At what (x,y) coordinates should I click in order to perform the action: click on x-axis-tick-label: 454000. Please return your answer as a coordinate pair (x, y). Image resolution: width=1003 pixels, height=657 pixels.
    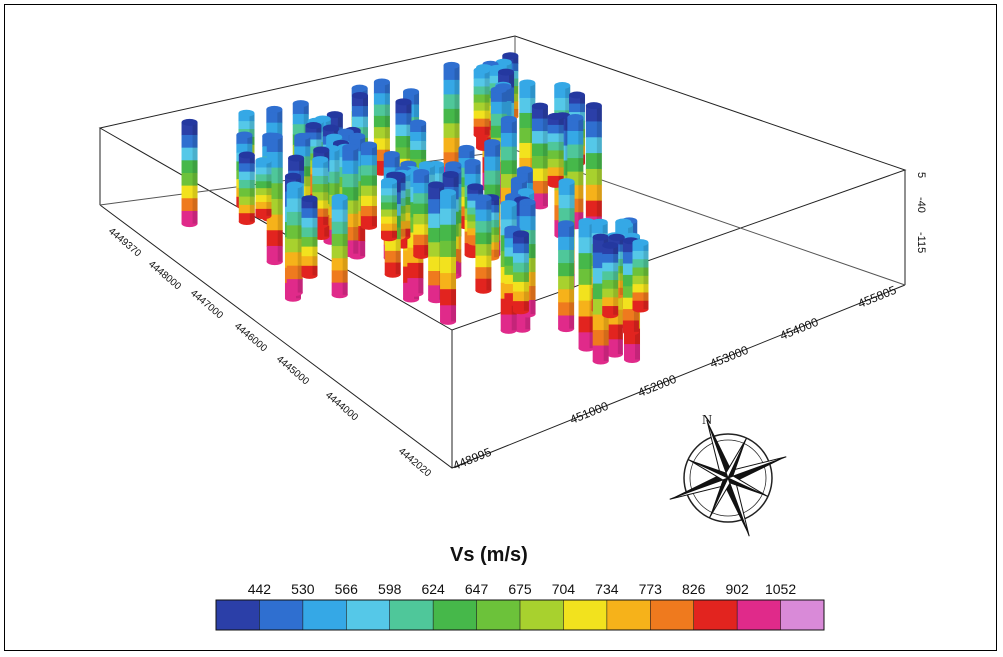
    Looking at the image, I should click on (799, 329).